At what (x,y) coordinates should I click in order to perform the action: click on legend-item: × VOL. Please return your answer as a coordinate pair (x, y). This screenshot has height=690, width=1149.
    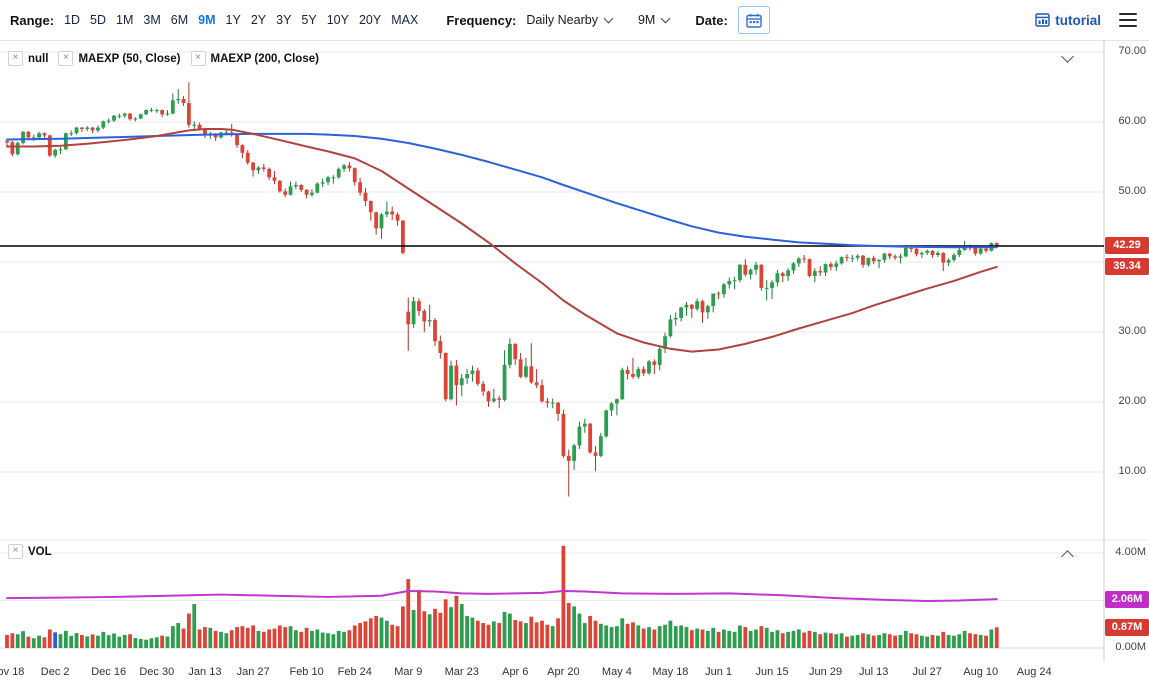
    Looking at the image, I should click on (30, 551).